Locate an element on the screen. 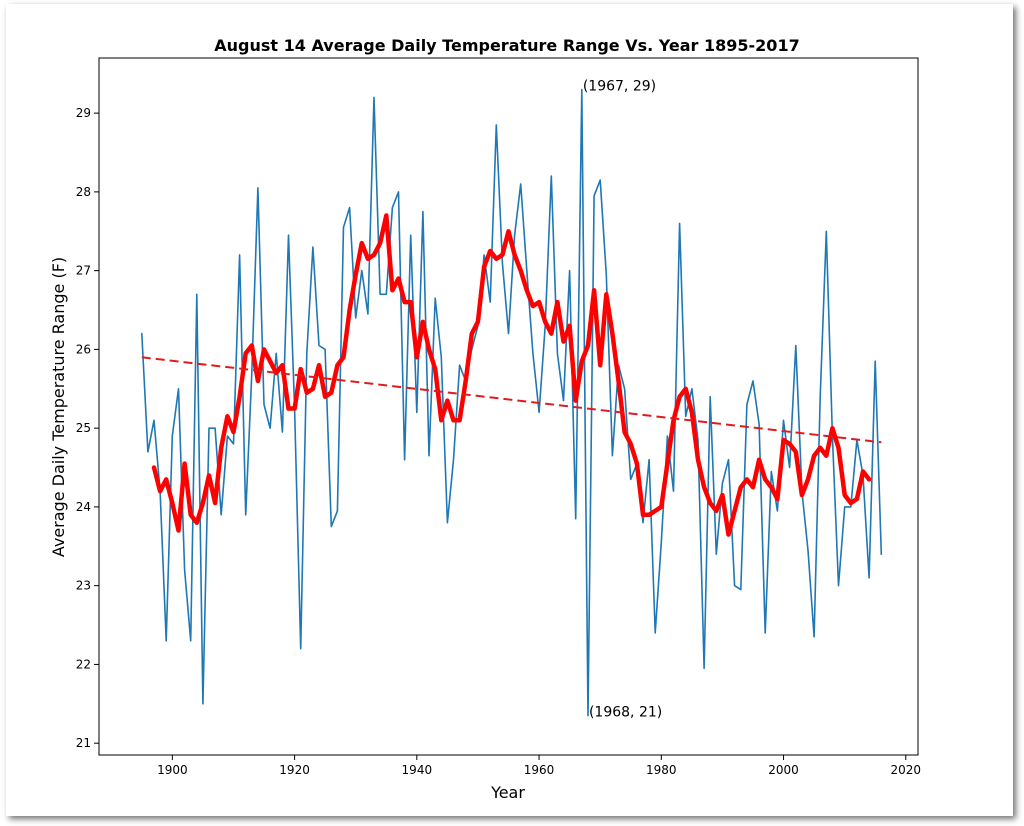  y-tick-label: 27 is located at coordinates (83, 271).